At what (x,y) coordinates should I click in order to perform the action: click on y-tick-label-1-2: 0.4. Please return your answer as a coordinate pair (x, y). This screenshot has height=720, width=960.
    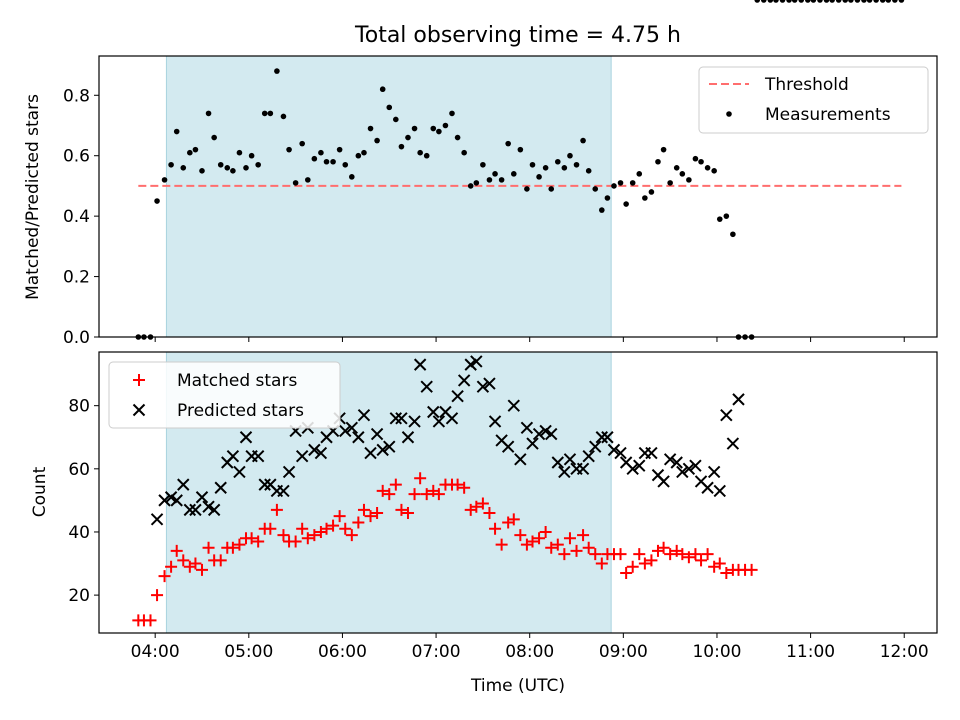
    Looking at the image, I should click on (76, 217).